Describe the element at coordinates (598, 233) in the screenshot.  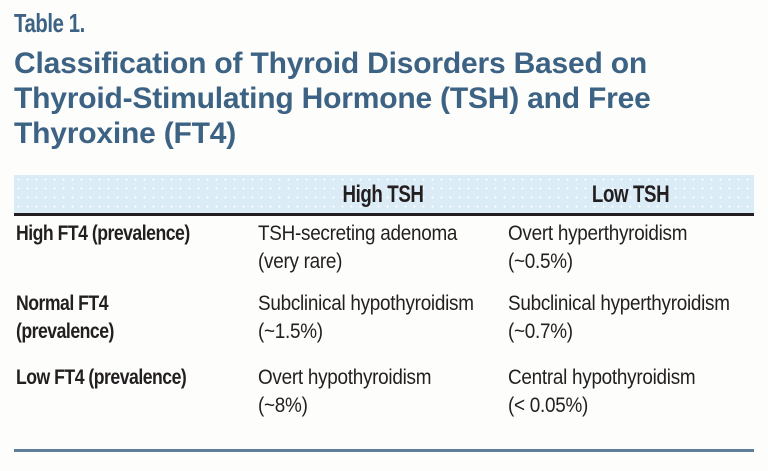
I see `cell-text: Overt hyperthyroidism` at that location.